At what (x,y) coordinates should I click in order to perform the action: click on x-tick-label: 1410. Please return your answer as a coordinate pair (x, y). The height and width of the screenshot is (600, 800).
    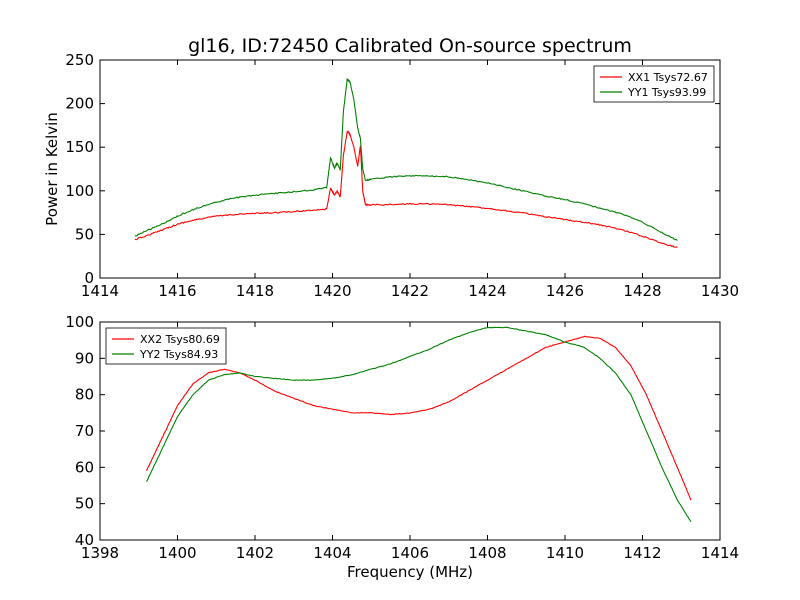
    Looking at the image, I should click on (565, 553).